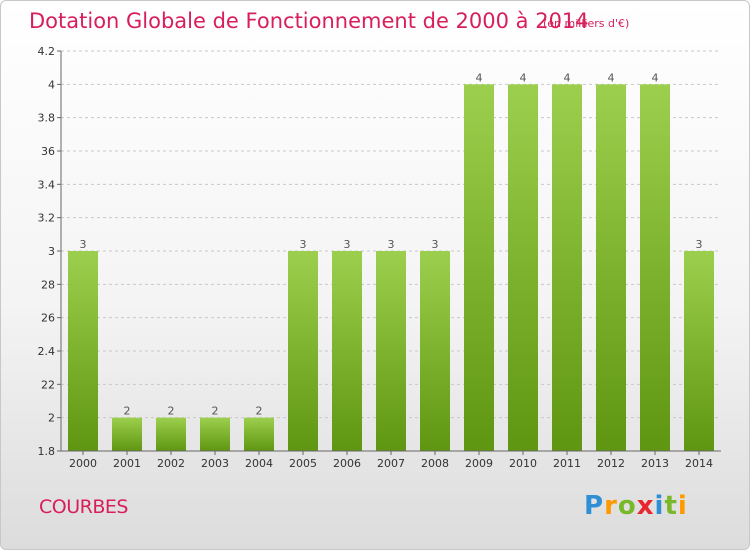 This screenshot has height=550, width=750. I want to click on x-tick-label: 2014, so click(699, 463).